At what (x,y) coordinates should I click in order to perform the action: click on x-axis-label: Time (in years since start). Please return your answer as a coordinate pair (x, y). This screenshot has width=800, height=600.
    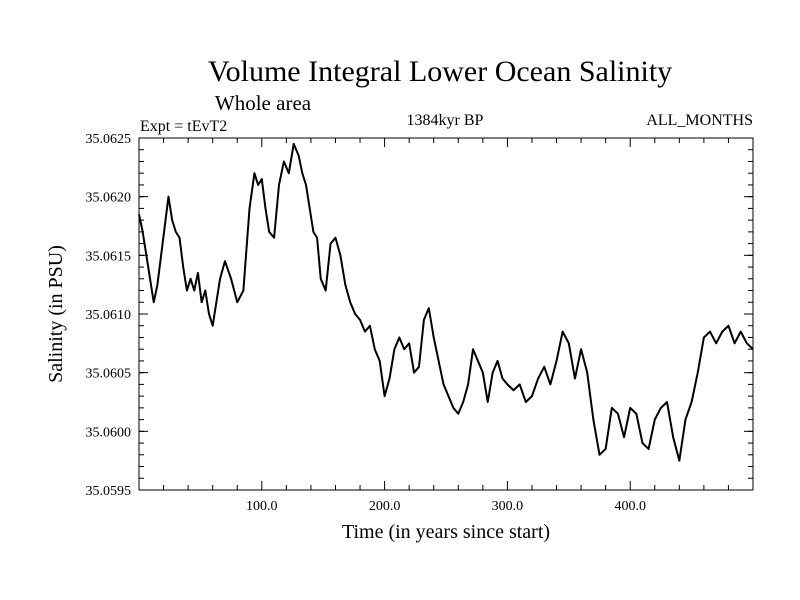
    Looking at the image, I should click on (446, 532).